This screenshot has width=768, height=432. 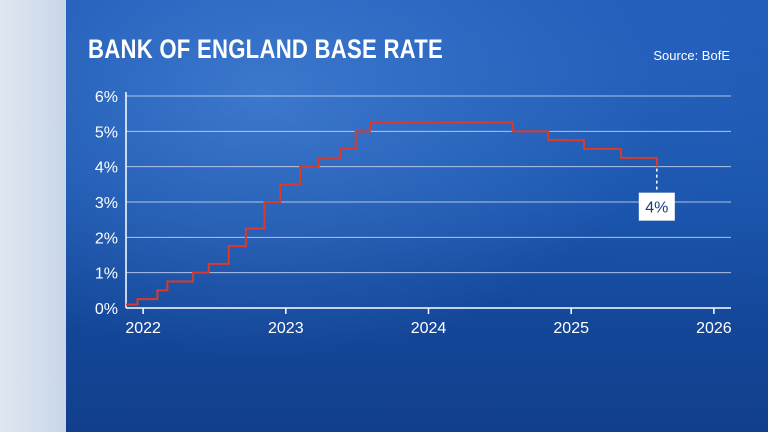 I want to click on annotation-label: 4%, so click(x=656, y=208).